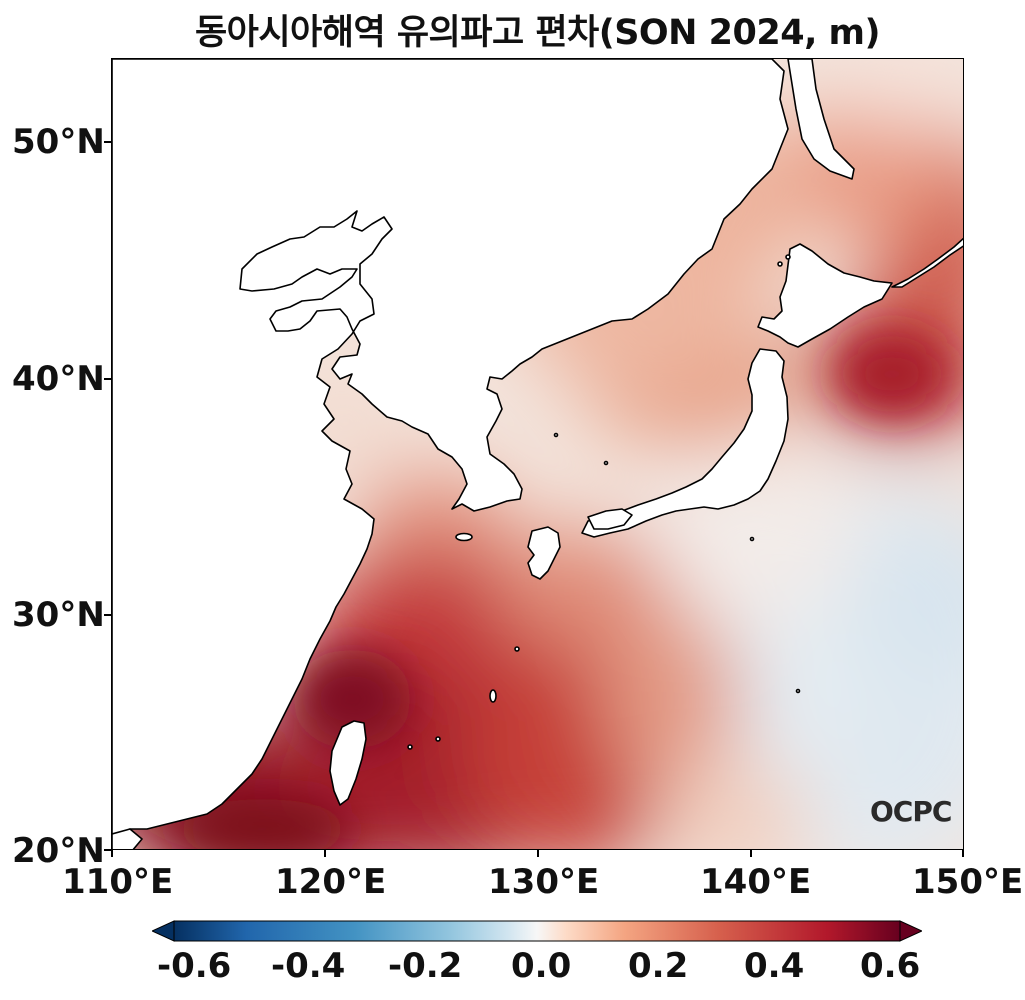 Image resolution: width=1025 pixels, height=1000 pixels. Describe the element at coordinates (118, 882) in the screenshot. I see `lon-label-110: 110°E` at that location.